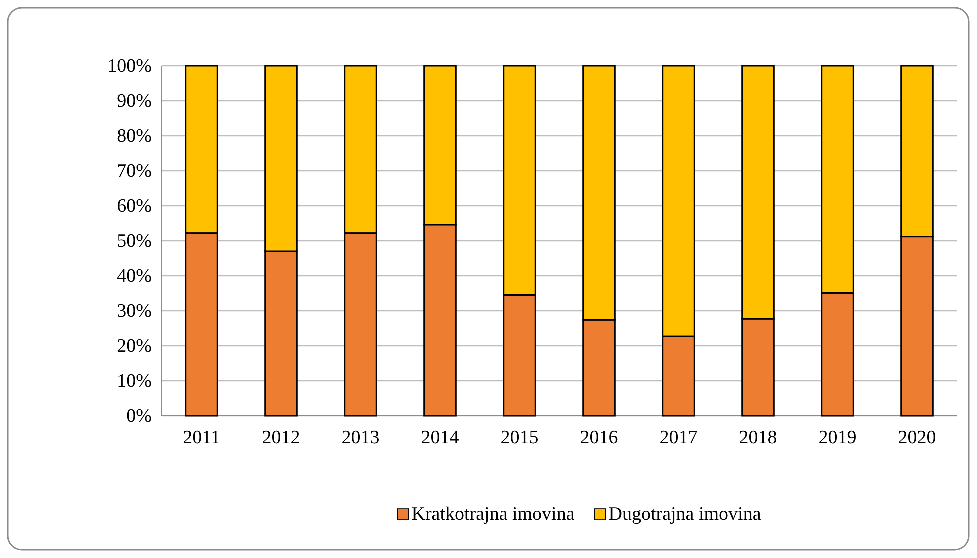 This screenshot has height=558, width=977. Describe the element at coordinates (134, 347) in the screenshot. I see `y-tick-label: 20%` at that location.